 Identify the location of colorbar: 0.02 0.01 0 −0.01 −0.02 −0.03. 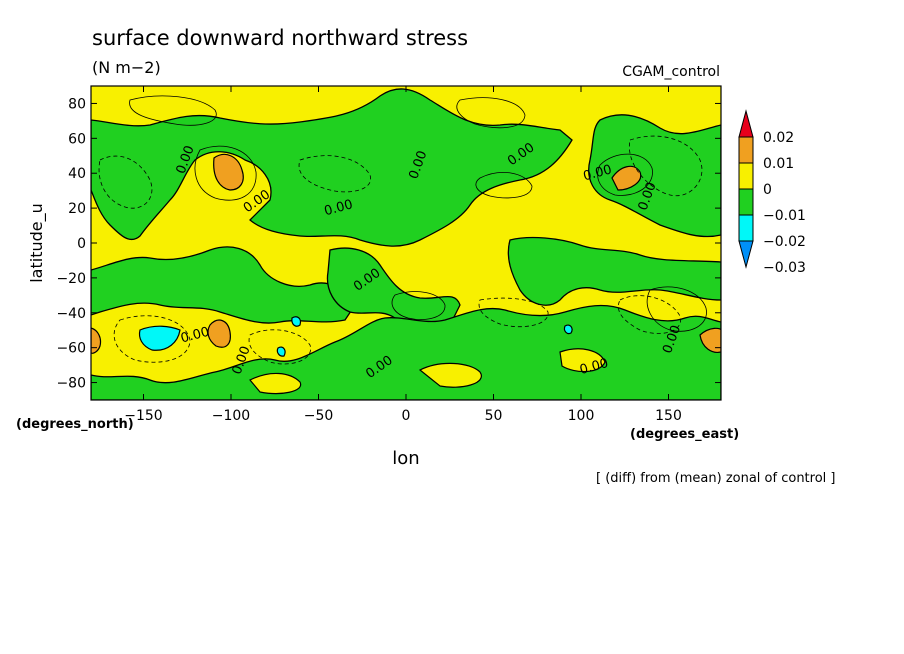
(772, 192).